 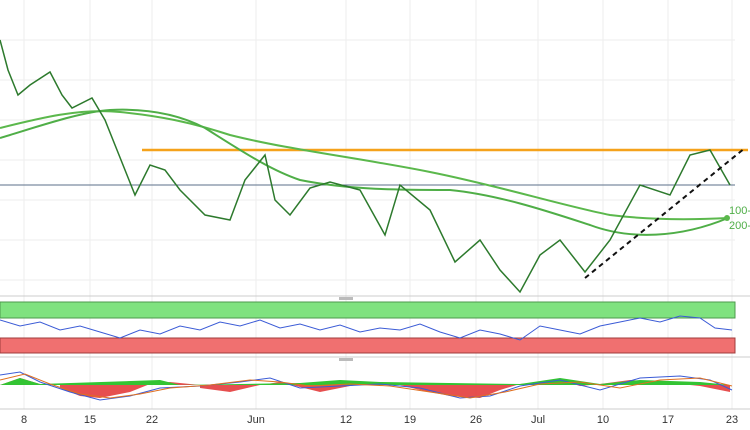 What do you see at coordinates (665, 213) in the screenshot?
I see `trend-line` at bounding box center [665, 213].